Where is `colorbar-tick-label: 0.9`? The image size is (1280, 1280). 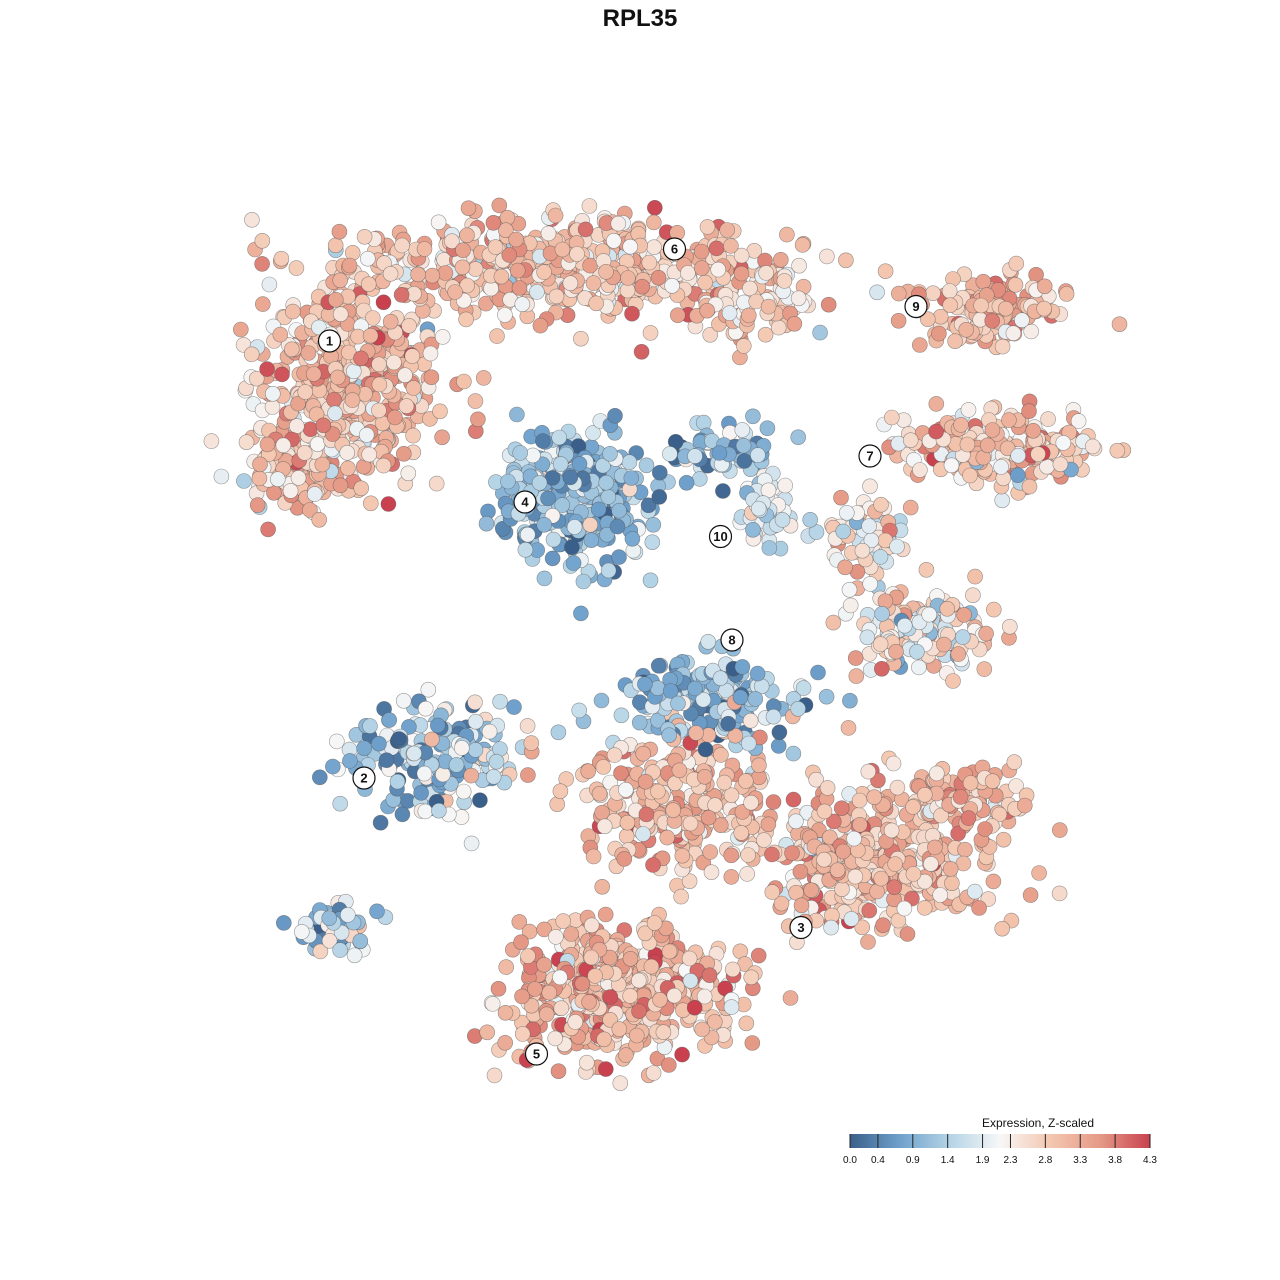
colorbar-tick-label: 0.9 is located at coordinates (913, 1160).